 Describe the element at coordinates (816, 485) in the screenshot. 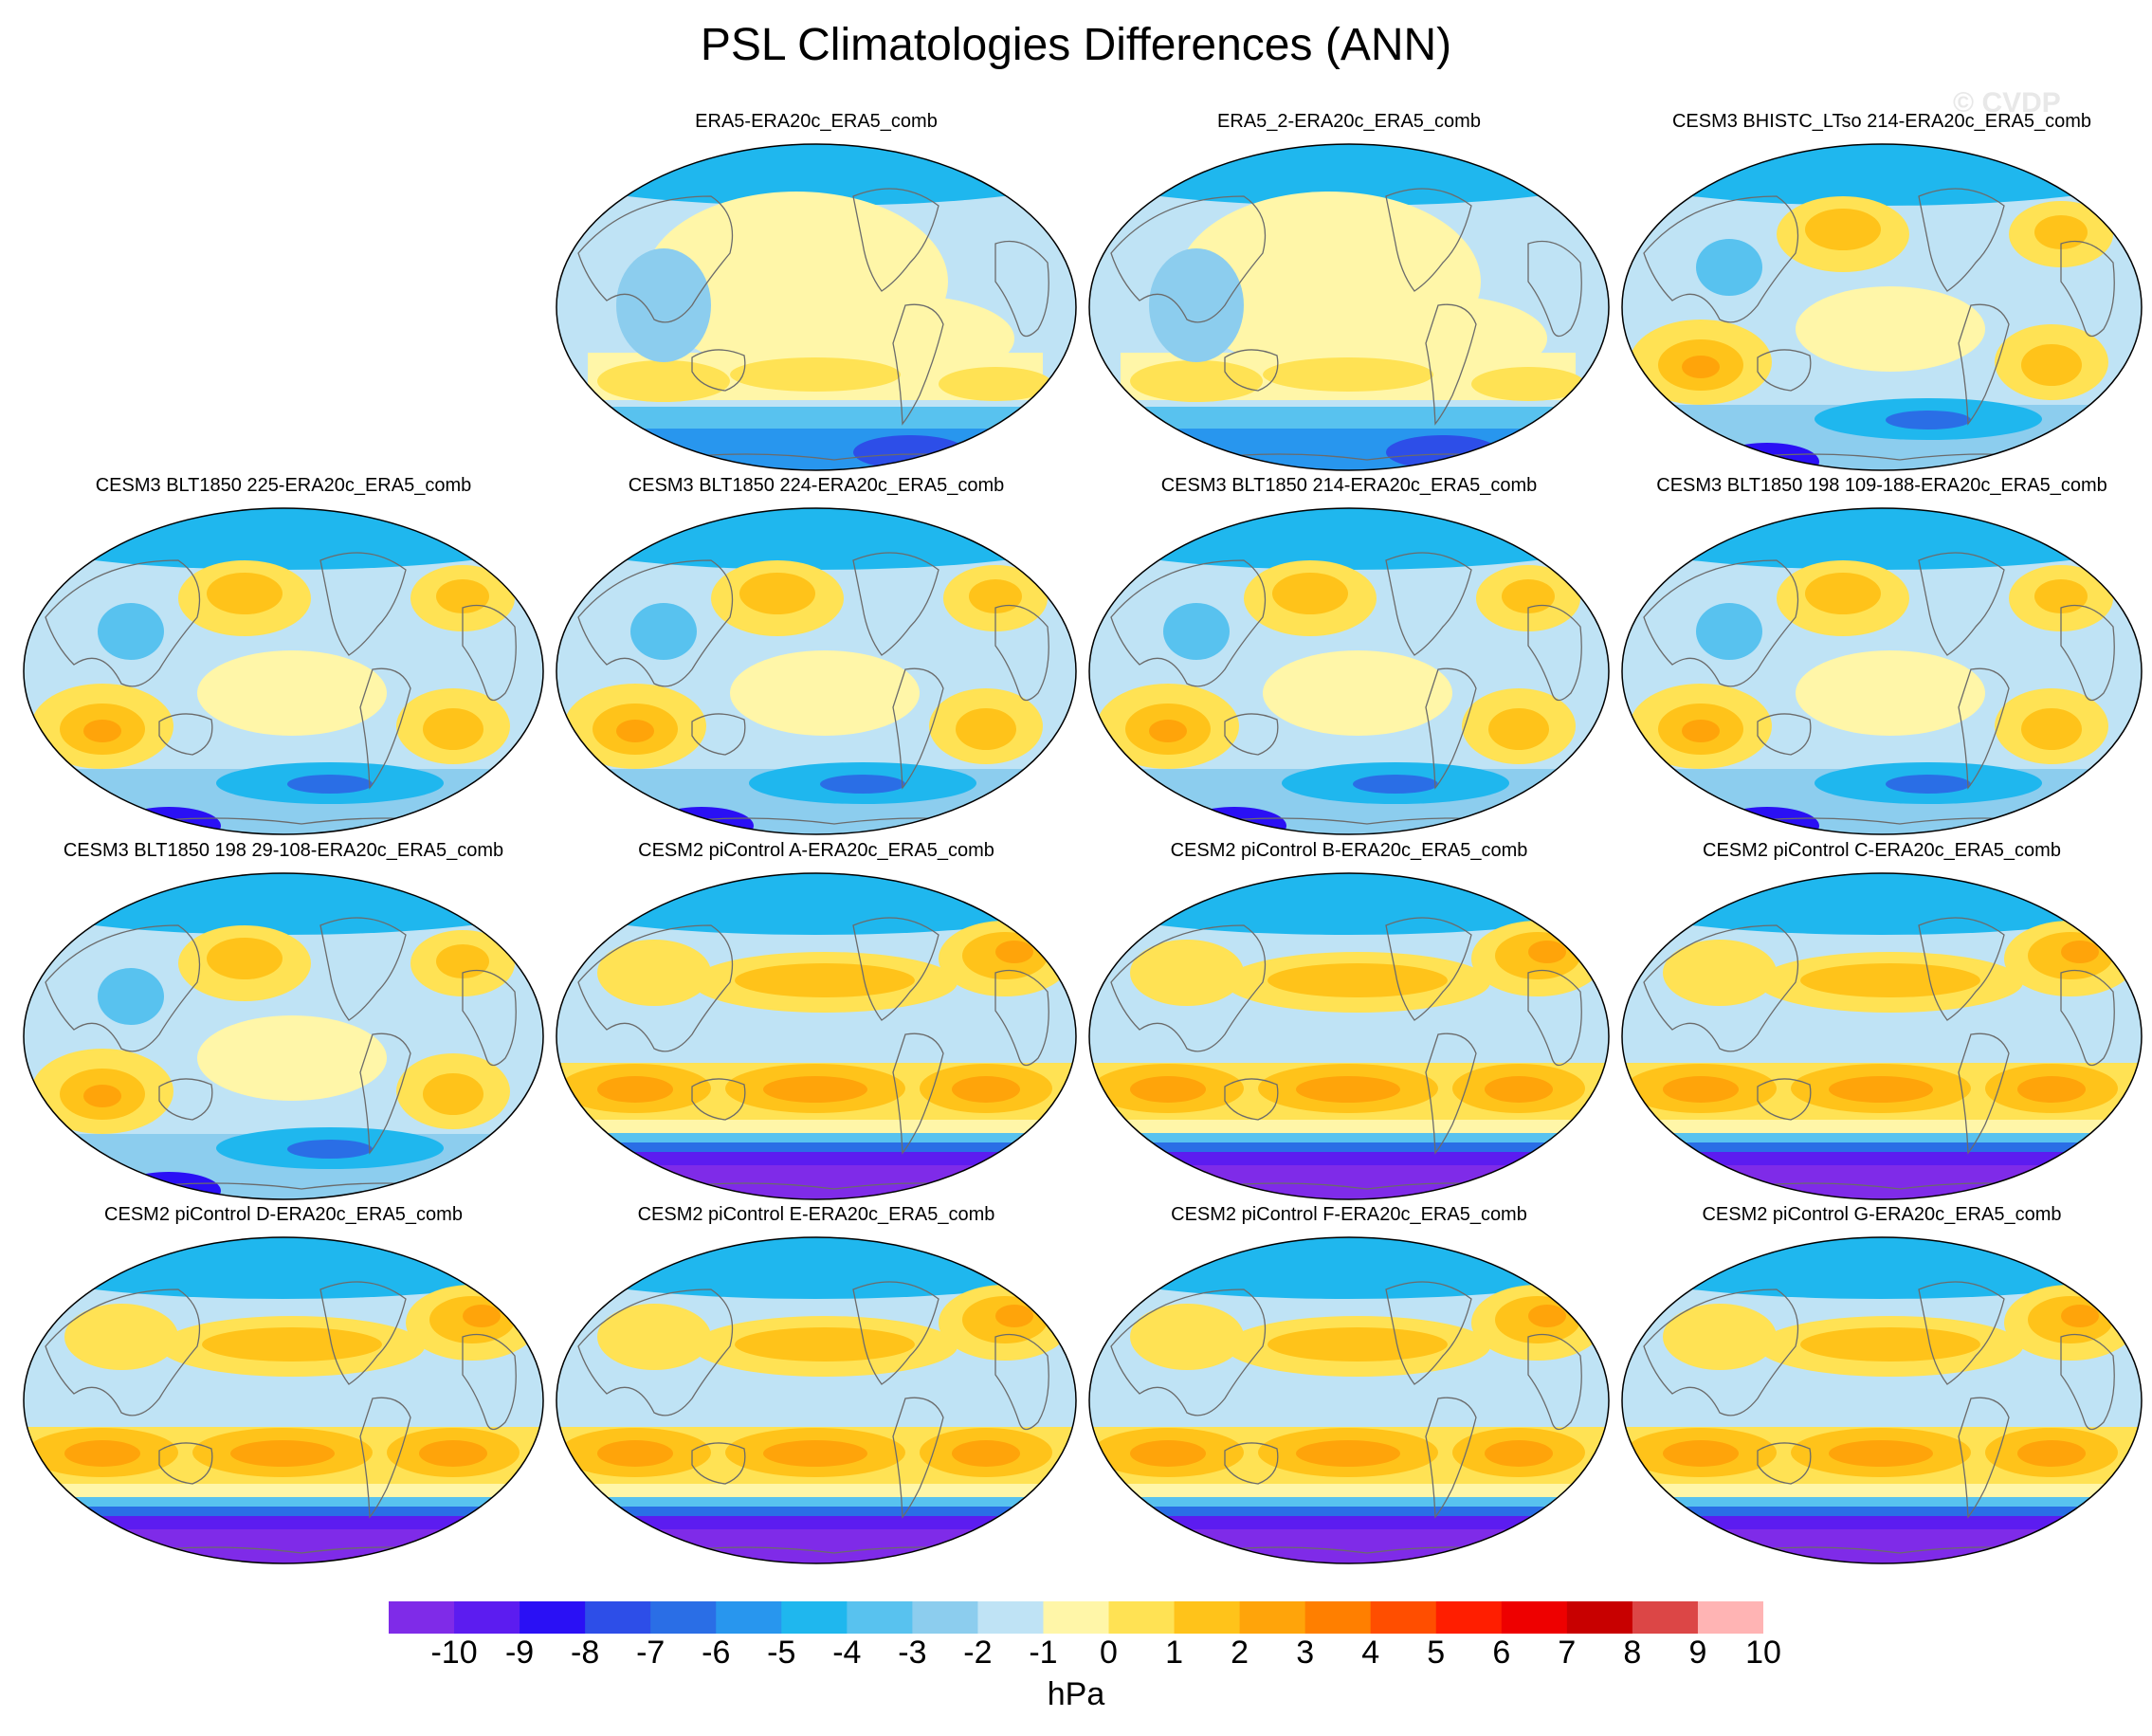

I see `panel-title: CESM3 BLT1850 224-ERA20c_ERA5_comb` at that location.